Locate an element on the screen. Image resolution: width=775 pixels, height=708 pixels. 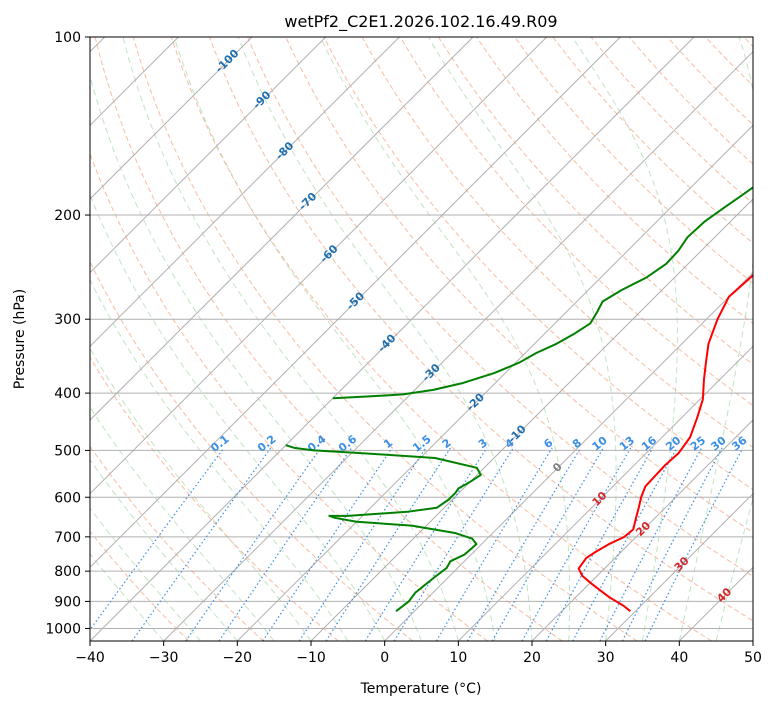
y-tick-label: 1000 is located at coordinates (63, 629).